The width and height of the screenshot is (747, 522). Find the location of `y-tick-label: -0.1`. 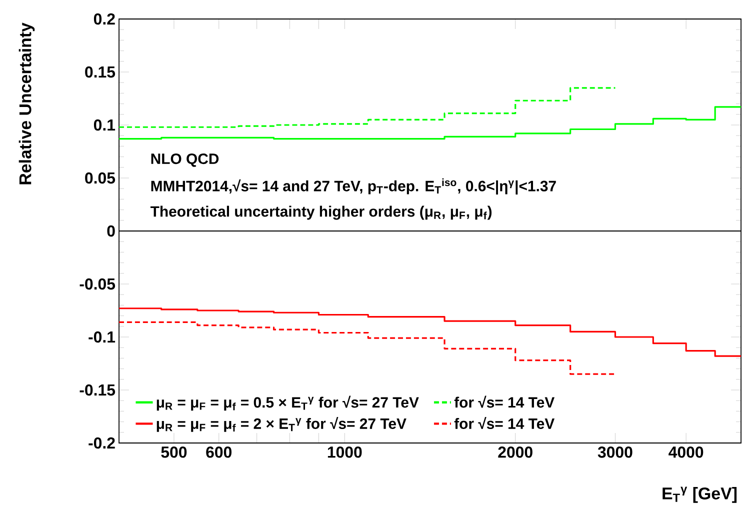

y-tick-label: -0.1 is located at coordinates (102, 337).